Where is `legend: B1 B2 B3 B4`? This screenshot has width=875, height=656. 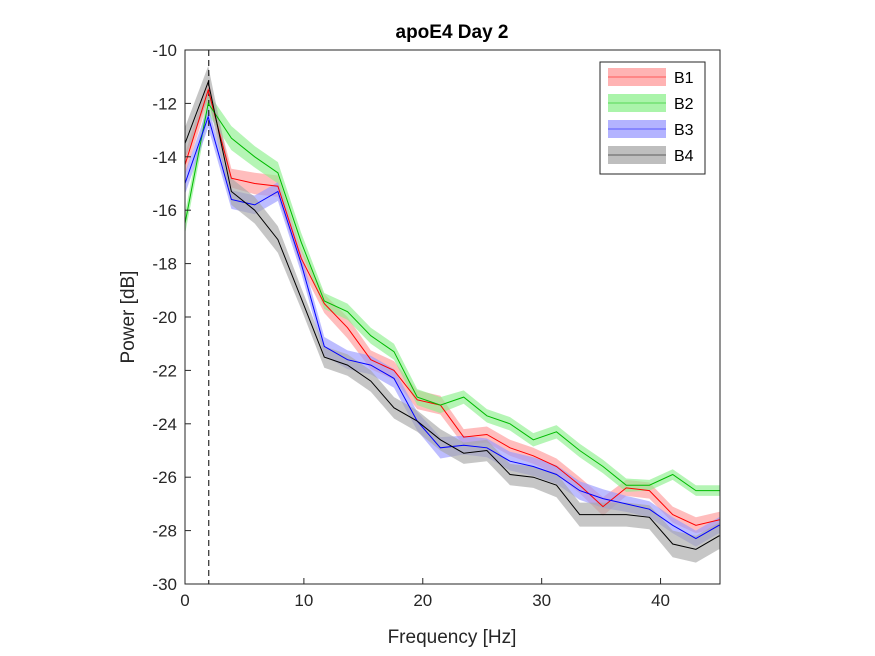
legend: B1 B2 B3 B4 is located at coordinates (652, 118).